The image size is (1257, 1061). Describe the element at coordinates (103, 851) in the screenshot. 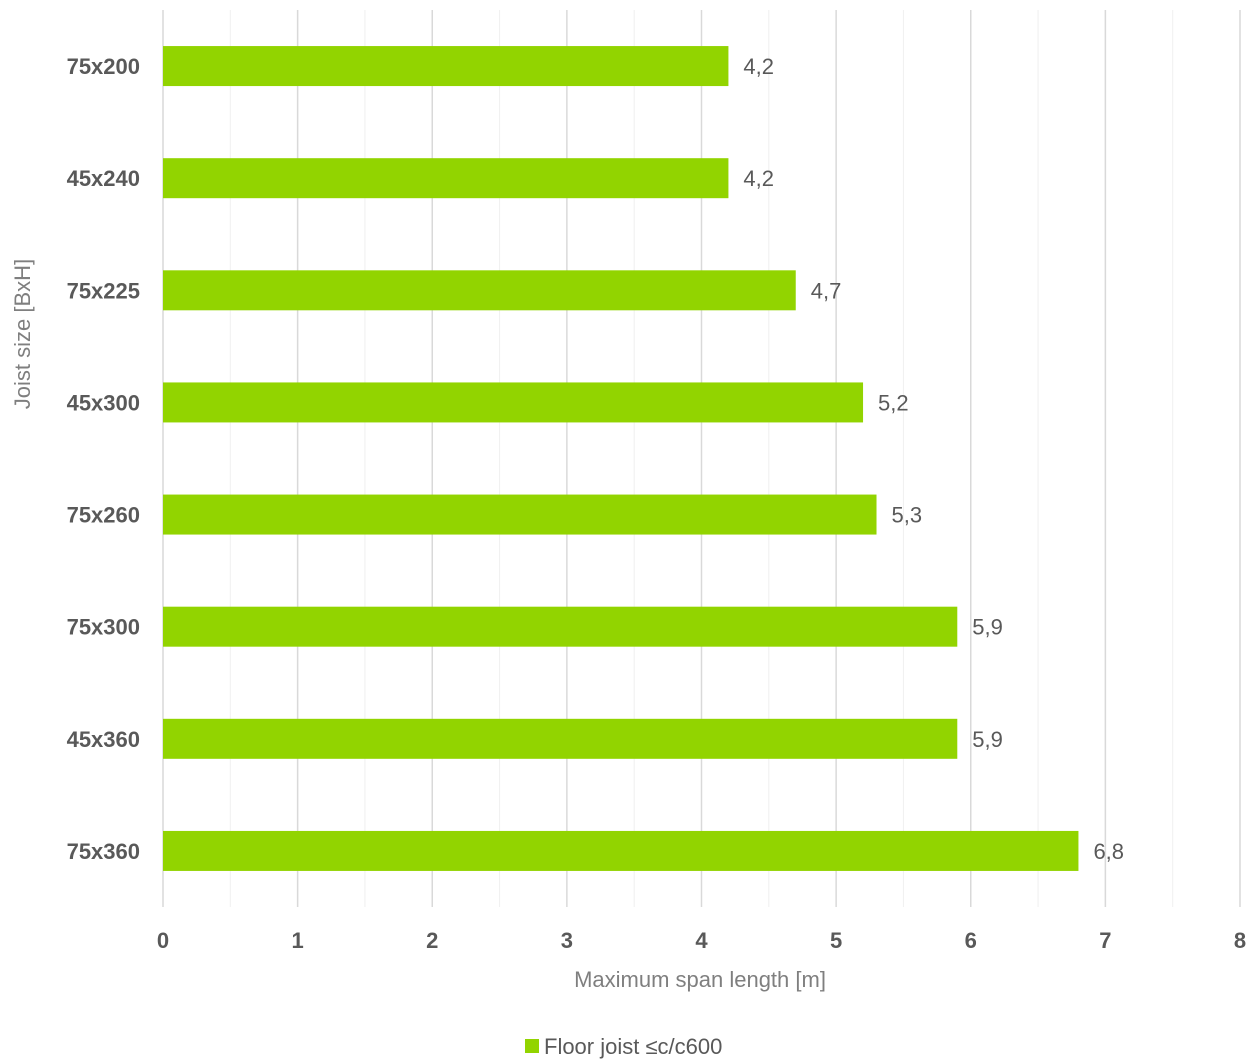

I see `category-label: 75x360` at that location.